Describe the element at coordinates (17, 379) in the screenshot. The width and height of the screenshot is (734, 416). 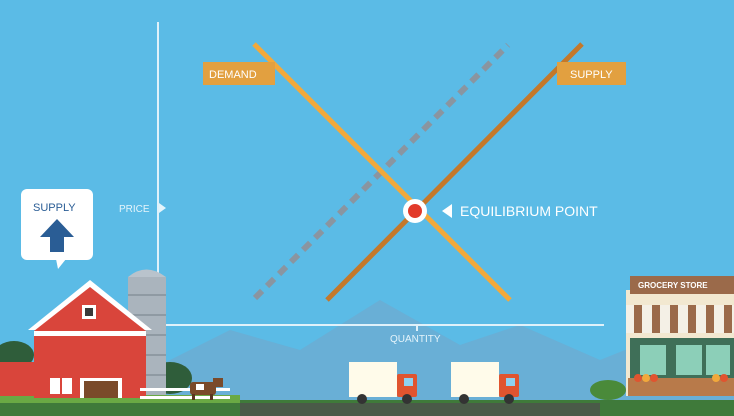
I see `left-shed` at that location.